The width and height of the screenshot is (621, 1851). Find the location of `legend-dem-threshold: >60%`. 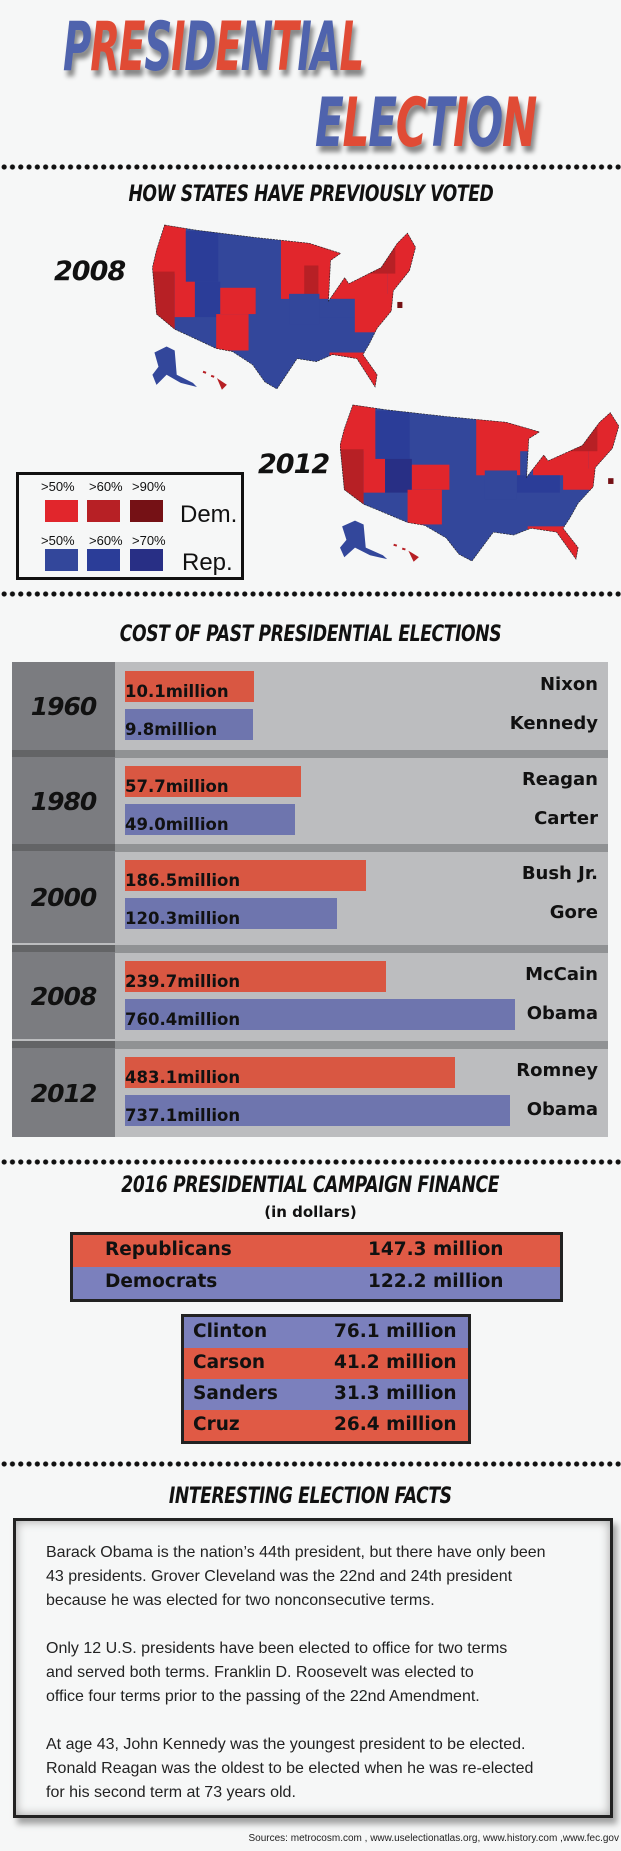

legend-dem-threshold: >60% is located at coordinates (106, 486).